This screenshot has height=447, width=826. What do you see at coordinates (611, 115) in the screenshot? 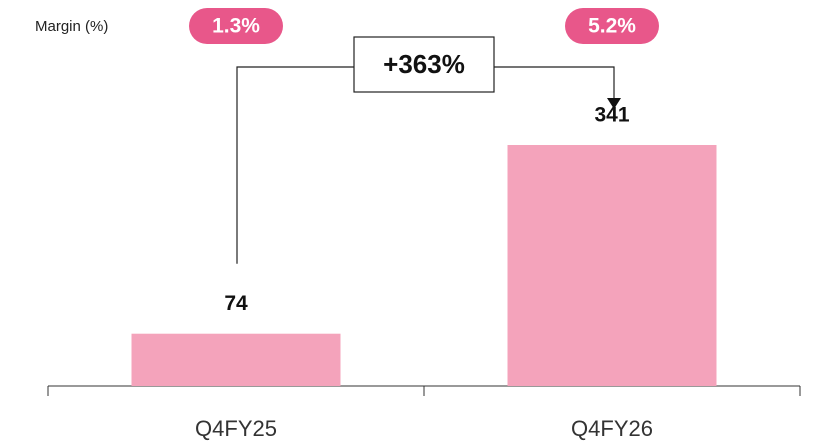
I see `data-label: 341` at bounding box center [611, 115].